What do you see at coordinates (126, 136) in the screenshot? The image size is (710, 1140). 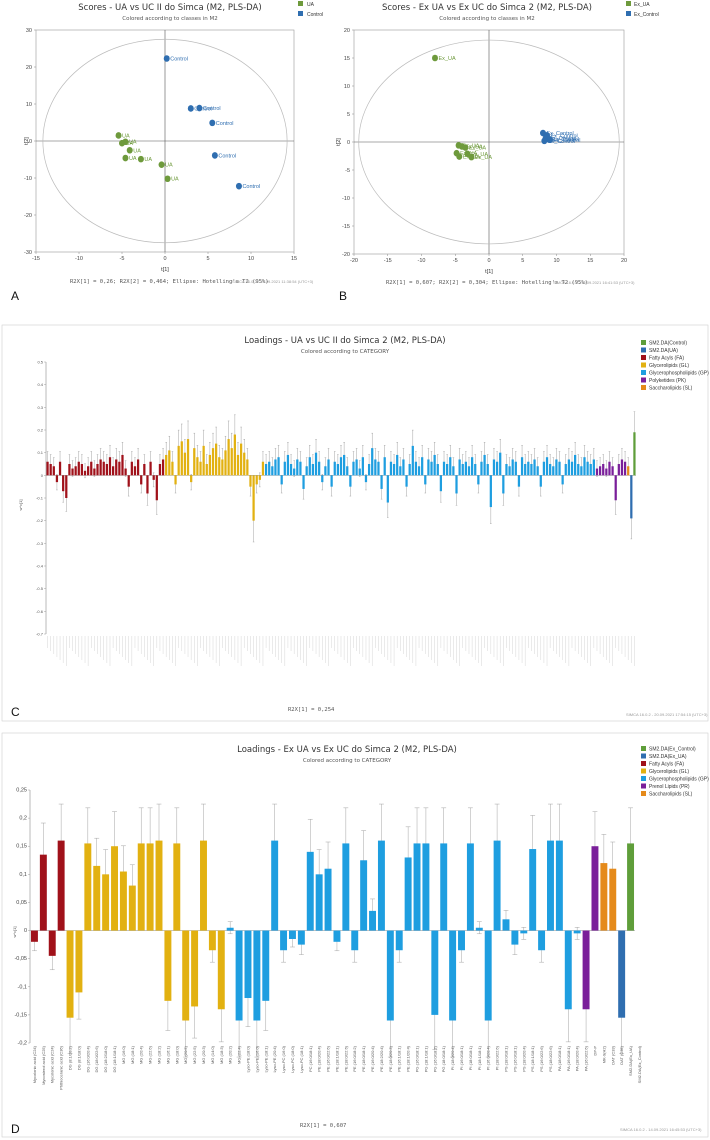 I see `score-point-label: UA` at bounding box center [126, 136].